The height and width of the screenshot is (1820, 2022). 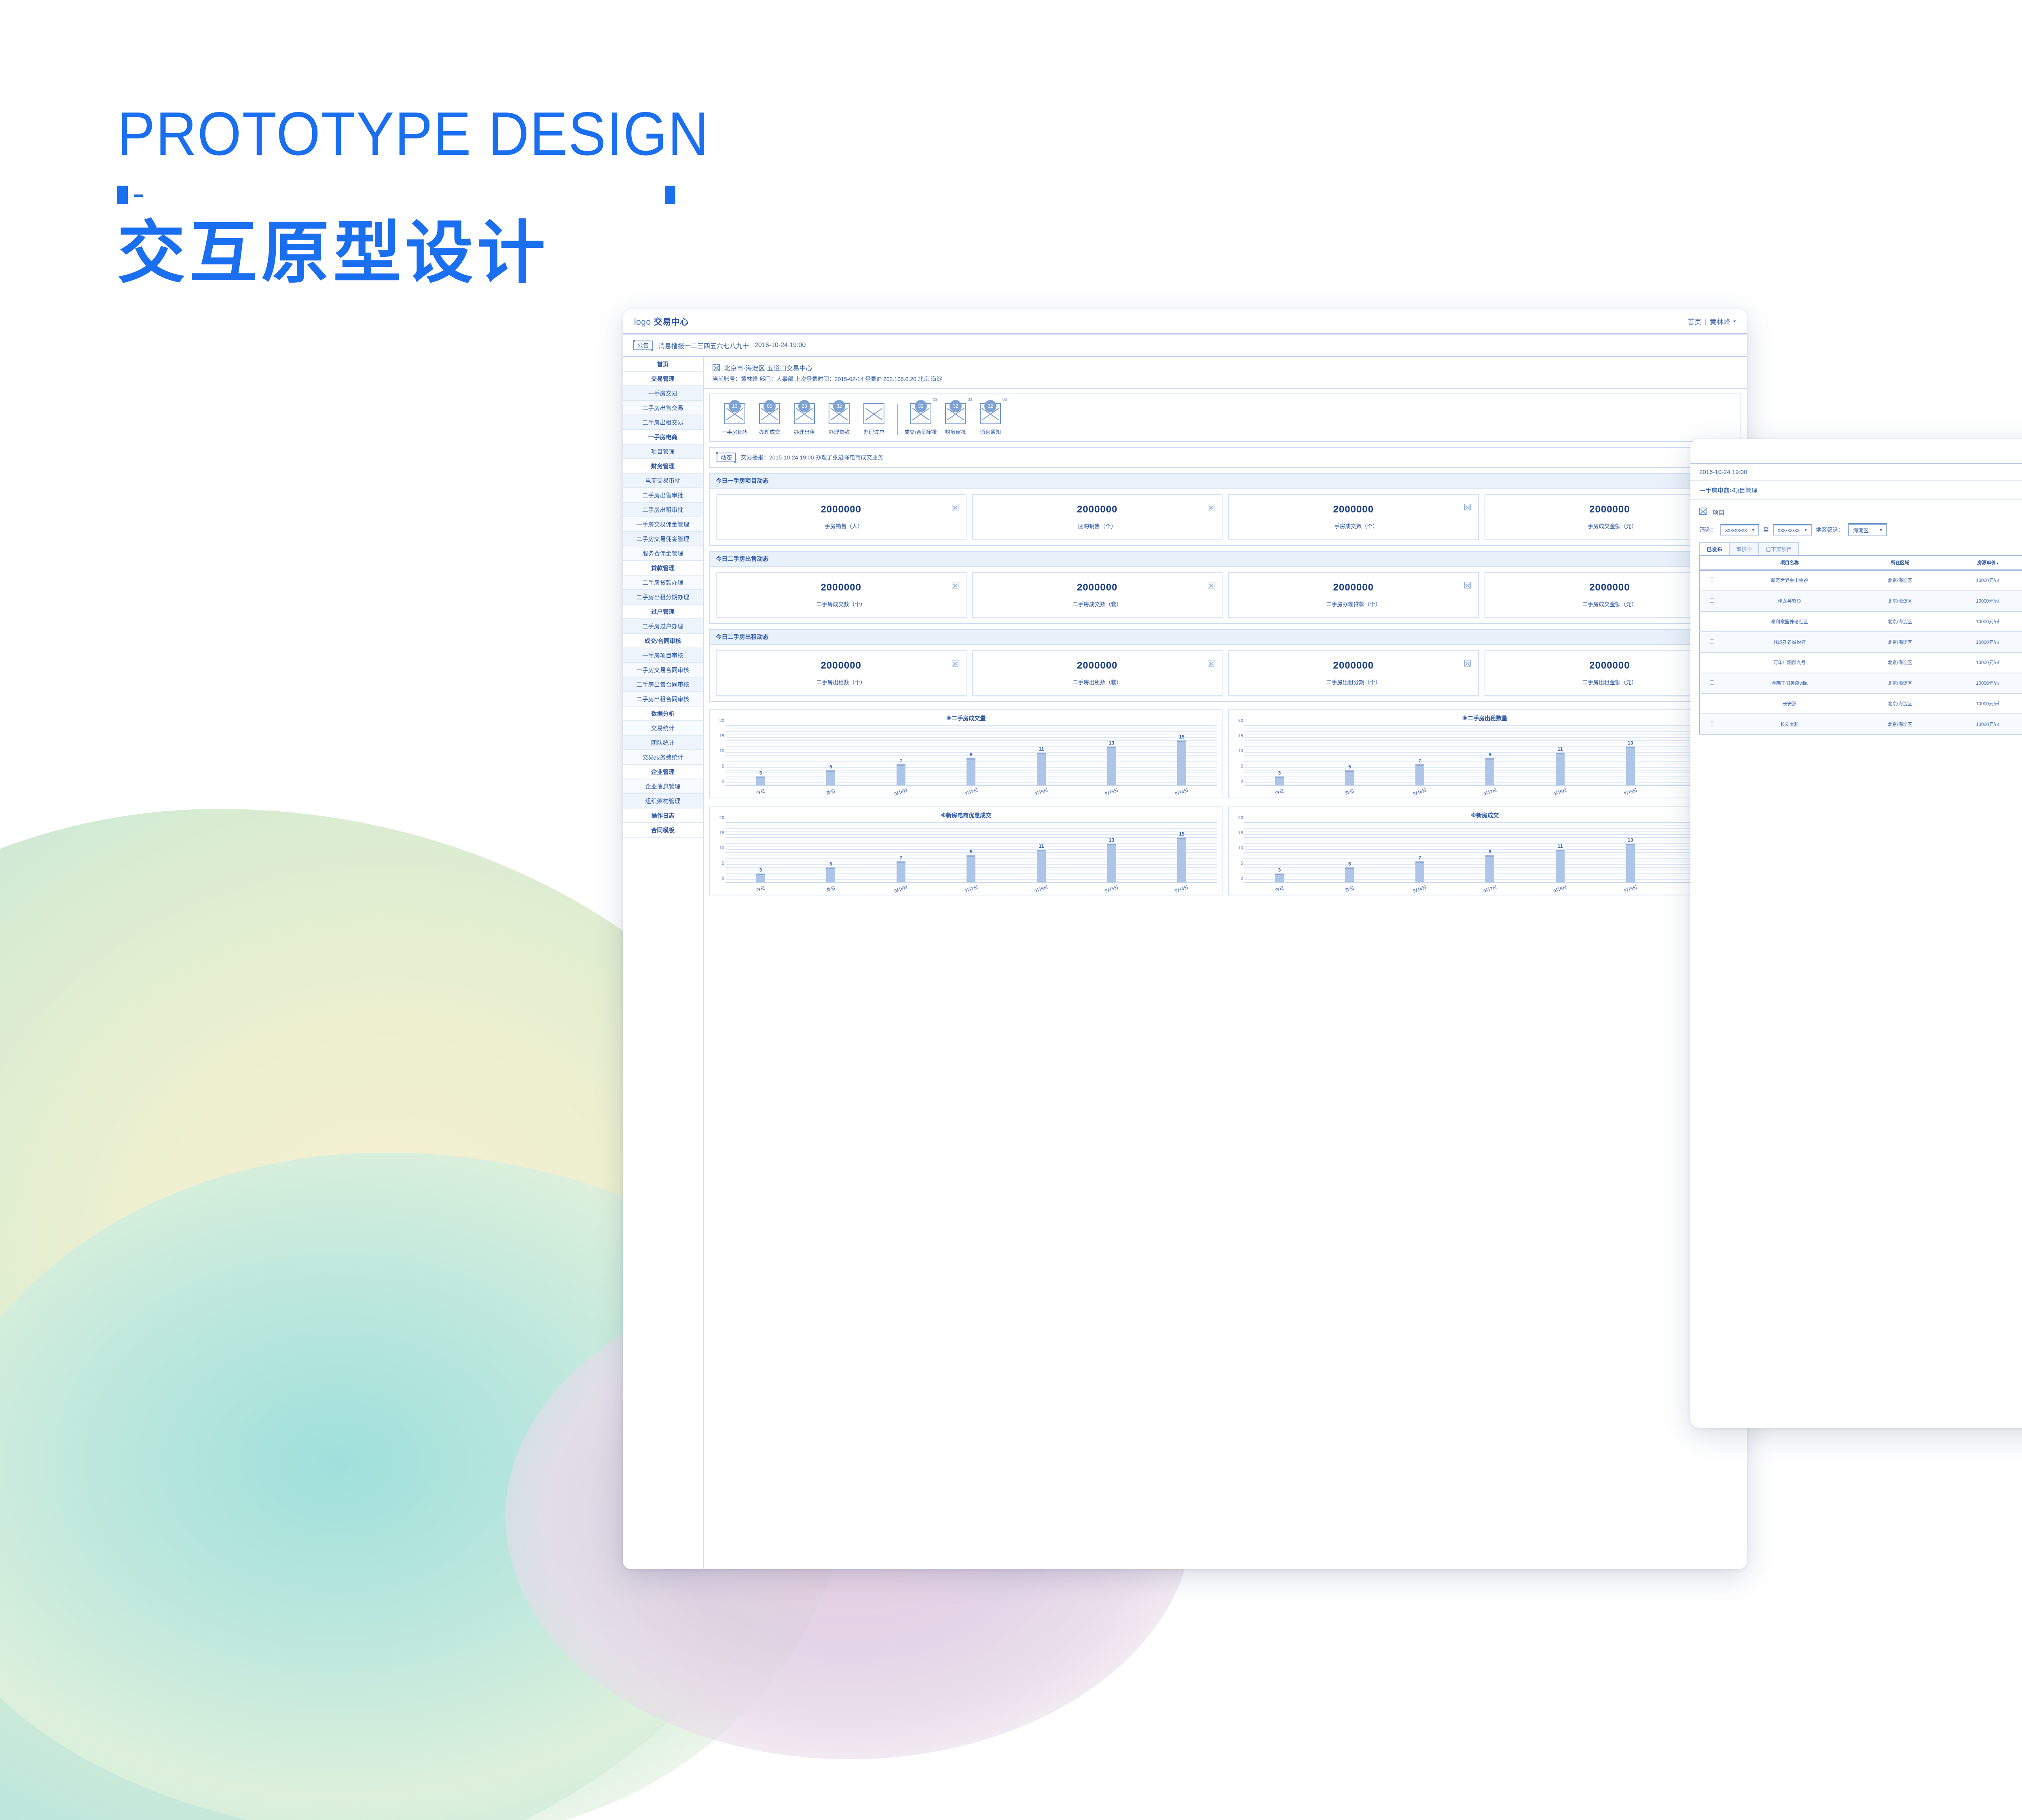 I want to click on sidebar-item-0: 首页, so click(x=663, y=365).